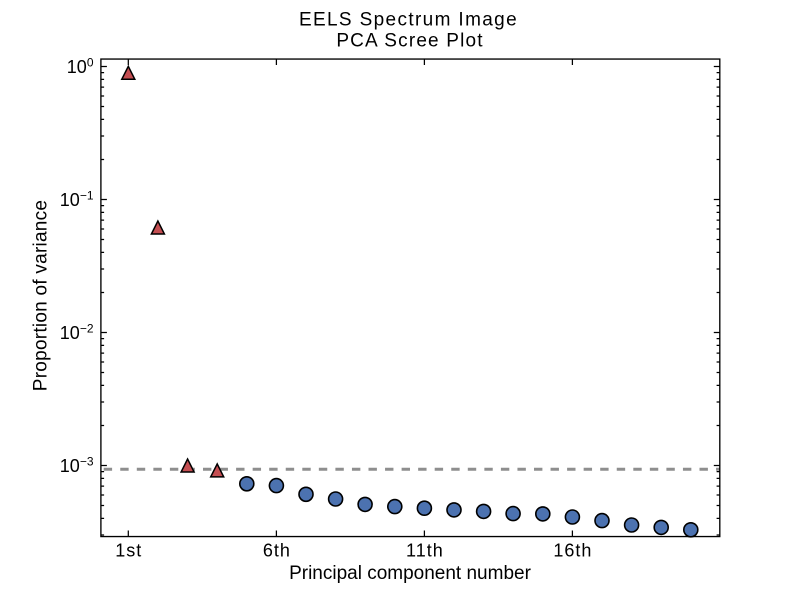 The width and height of the screenshot is (800, 602). What do you see at coordinates (409, 41) in the screenshot?
I see `svg-text: PCA Scree Plot` at bounding box center [409, 41].